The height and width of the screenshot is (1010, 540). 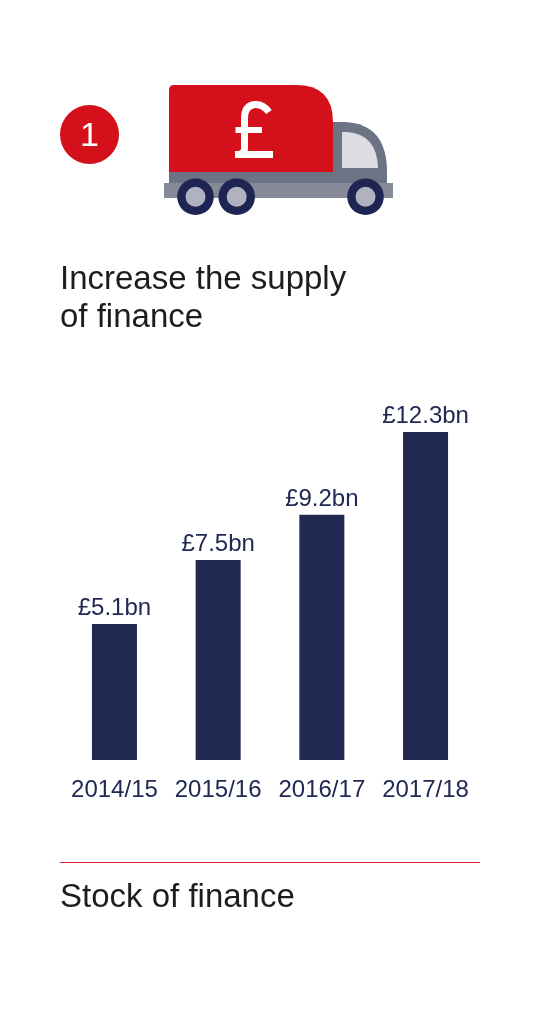 I want to click on x-tick-label: 2014/15, so click(x=114, y=789).